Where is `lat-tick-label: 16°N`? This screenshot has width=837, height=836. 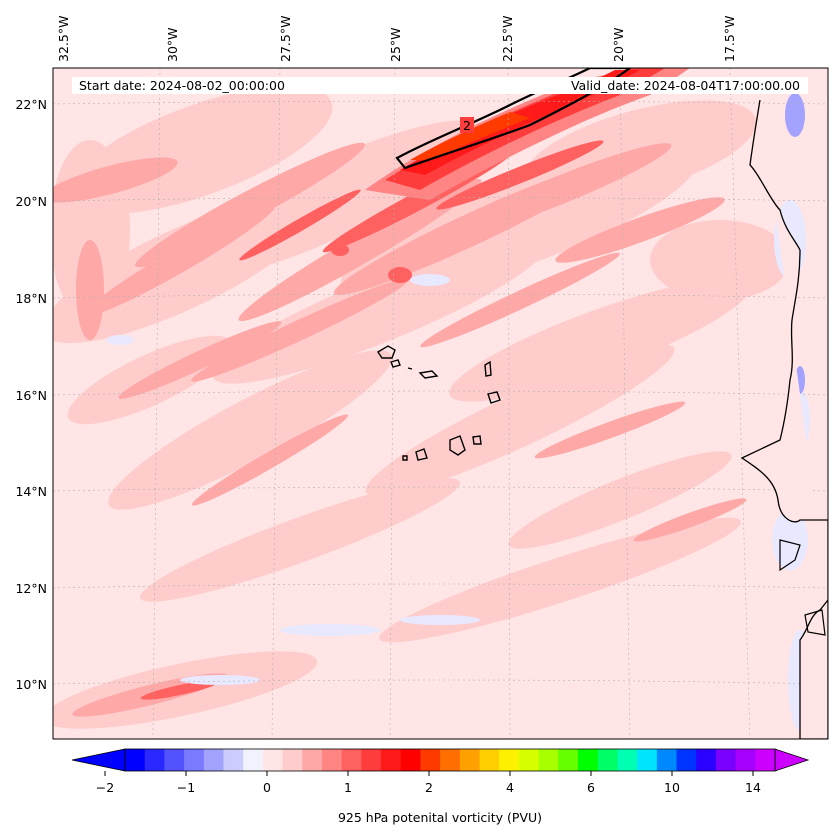 lat-tick-label: 16°N is located at coordinates (31, 395).